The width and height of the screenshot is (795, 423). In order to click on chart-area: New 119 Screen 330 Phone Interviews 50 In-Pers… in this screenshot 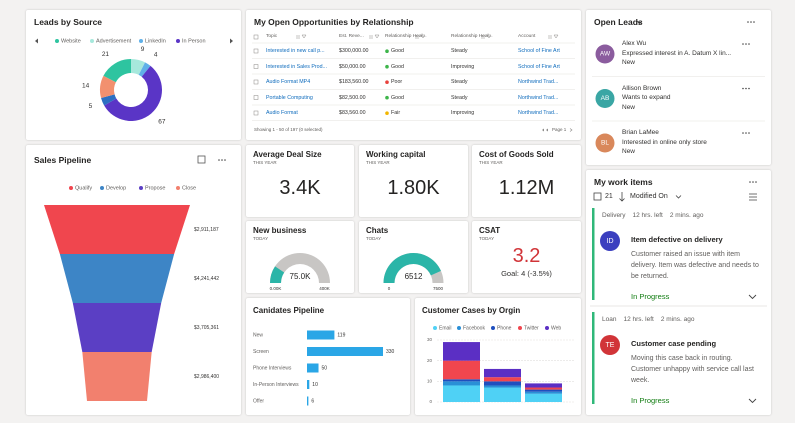, I will do `click(324, 368)`.